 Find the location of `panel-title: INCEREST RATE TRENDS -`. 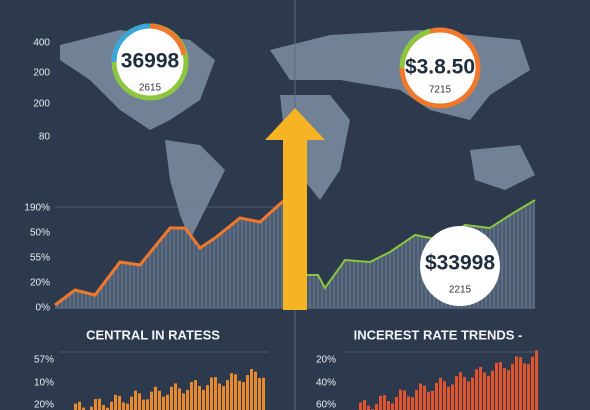

panel-title: INCEREST RATE TRENDS - is located at coordinates (438, 334).